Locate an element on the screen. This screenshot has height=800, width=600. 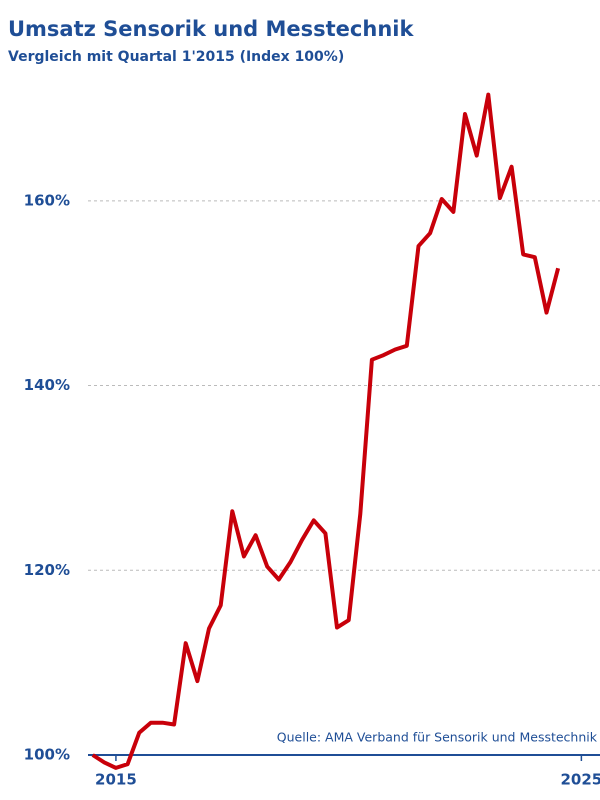
y-tick-label: 120% is located at coordinates (47, 570).